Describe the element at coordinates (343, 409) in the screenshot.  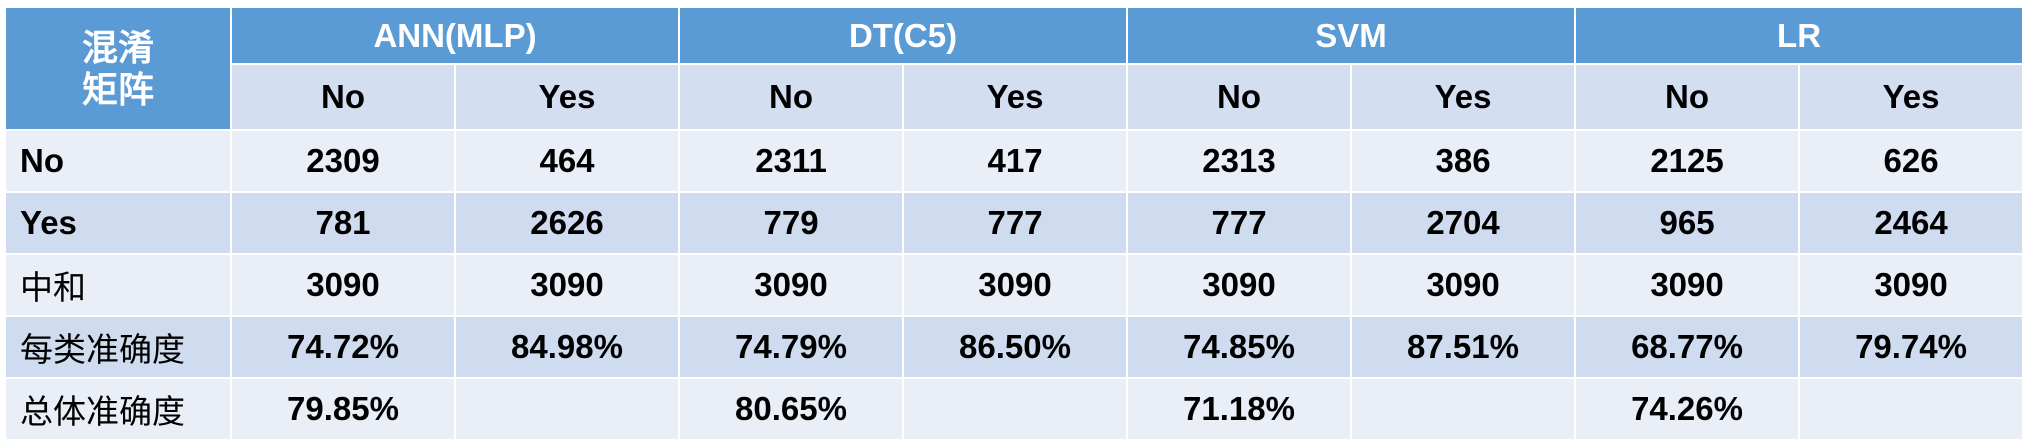
I see `cell: 79.85%` at that location.